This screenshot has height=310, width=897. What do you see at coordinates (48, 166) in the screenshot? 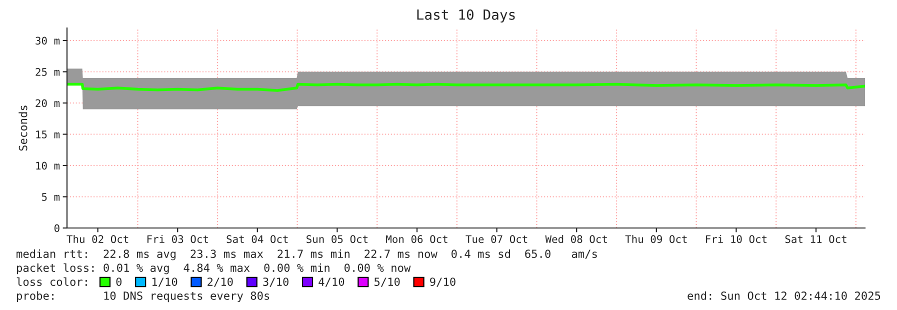
I see `y-tick-label: 10 m` at bounding box center [48, 166].